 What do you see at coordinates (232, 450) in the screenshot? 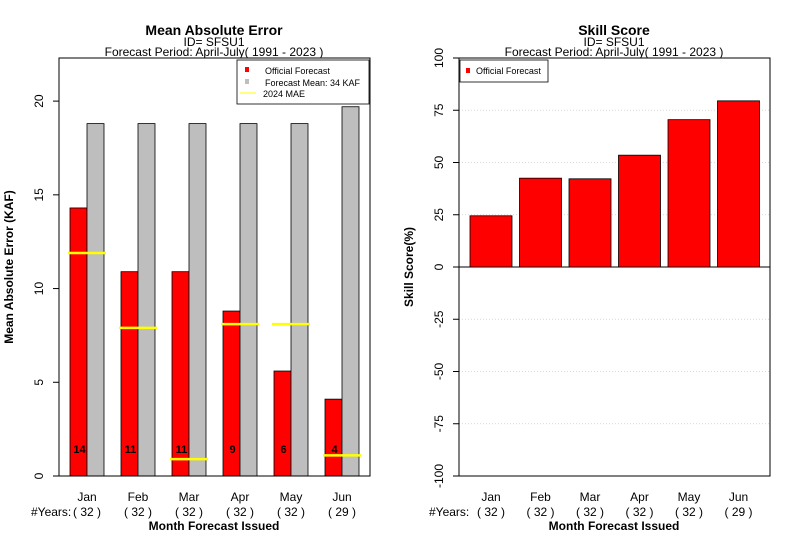
I see `mae-data-label: 9` at bounding box center [232, 450].